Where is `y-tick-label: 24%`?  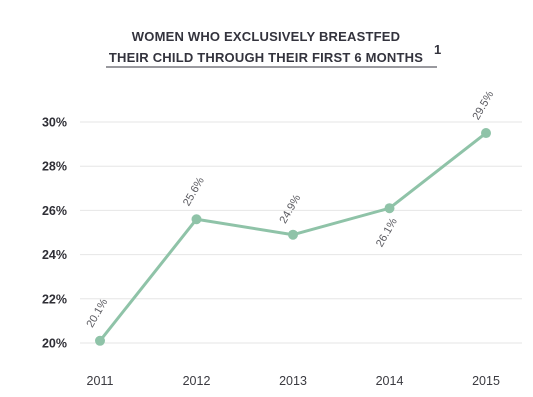 y-tick-label: 24% is located at coordinates (54, 255).